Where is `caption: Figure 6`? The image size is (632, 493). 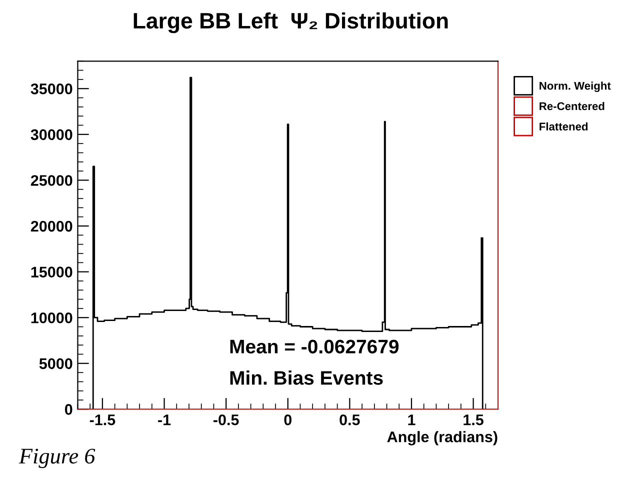
caption: Figure 6 is located at coordinates (57, 458).